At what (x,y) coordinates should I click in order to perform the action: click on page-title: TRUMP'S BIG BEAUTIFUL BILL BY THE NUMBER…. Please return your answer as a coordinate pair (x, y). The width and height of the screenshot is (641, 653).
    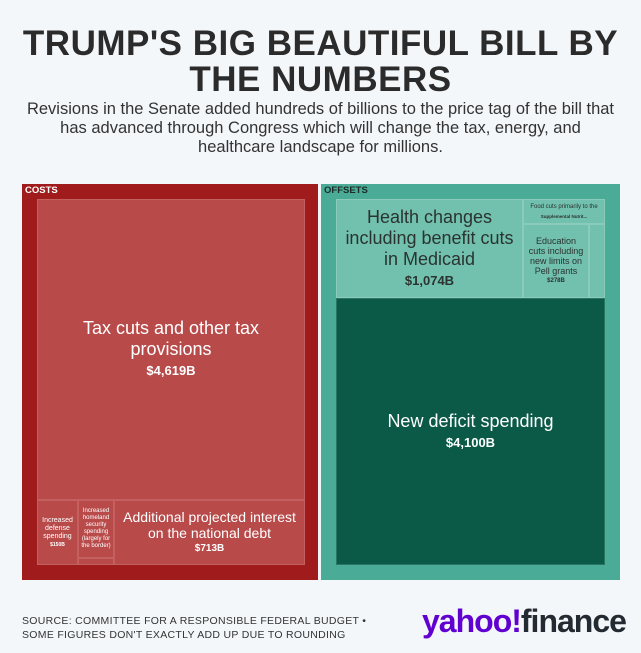
    Looking at the image, I should click on (320, 61).